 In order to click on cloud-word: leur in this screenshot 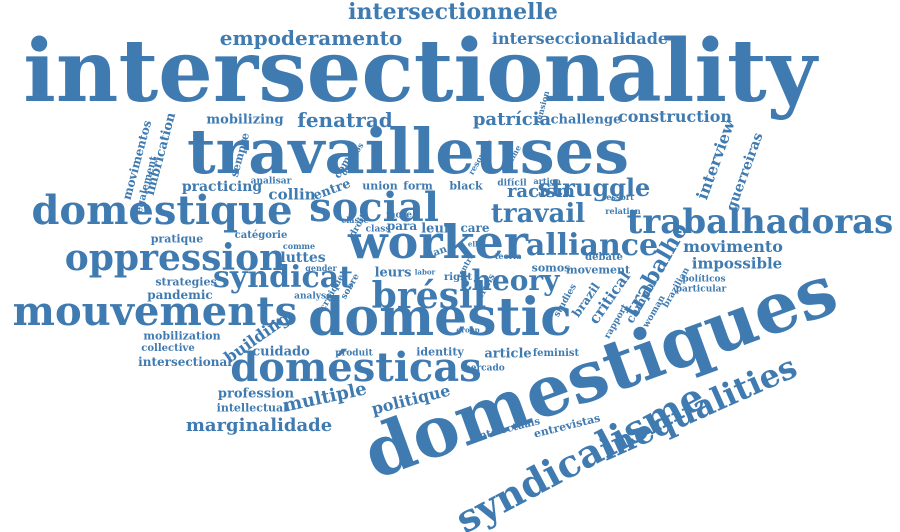, I will do `click(436, 229)`.